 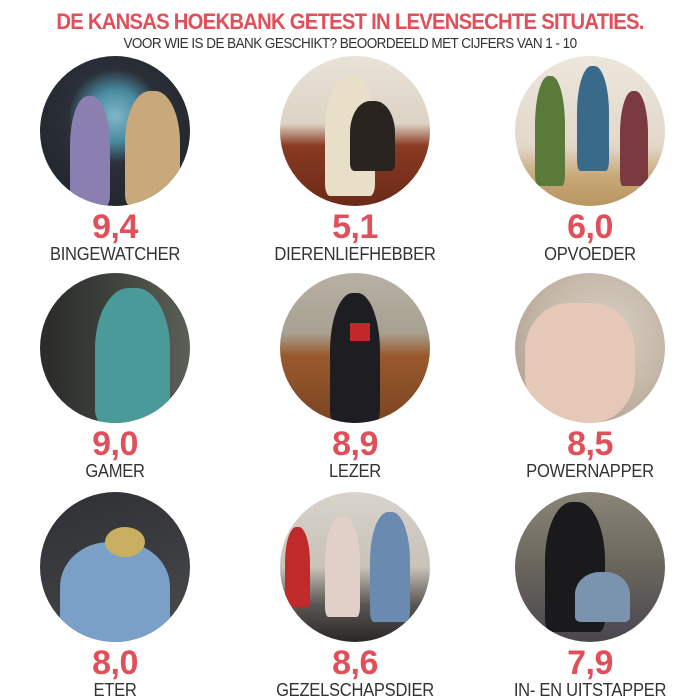 I want to click on rating-card-in-en-uitstapper: 7,9 IN- EN UITSTAPPER, so click(x=590, y=596).